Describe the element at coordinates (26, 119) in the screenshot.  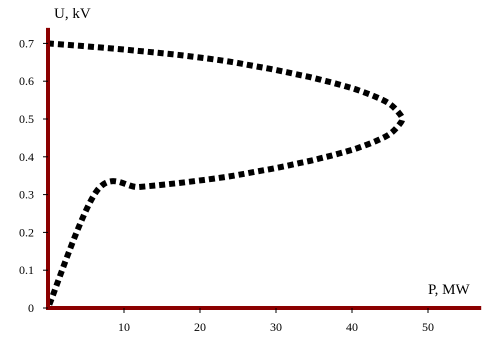
I see `y-tick-label: 0.5` at that location.